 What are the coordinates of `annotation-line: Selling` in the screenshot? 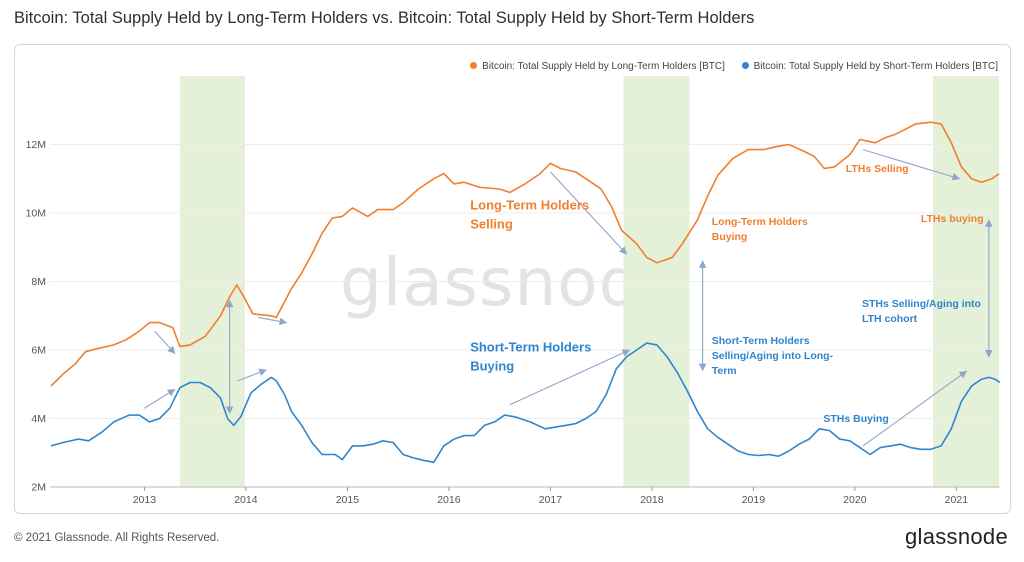 It's located at (491, 224).